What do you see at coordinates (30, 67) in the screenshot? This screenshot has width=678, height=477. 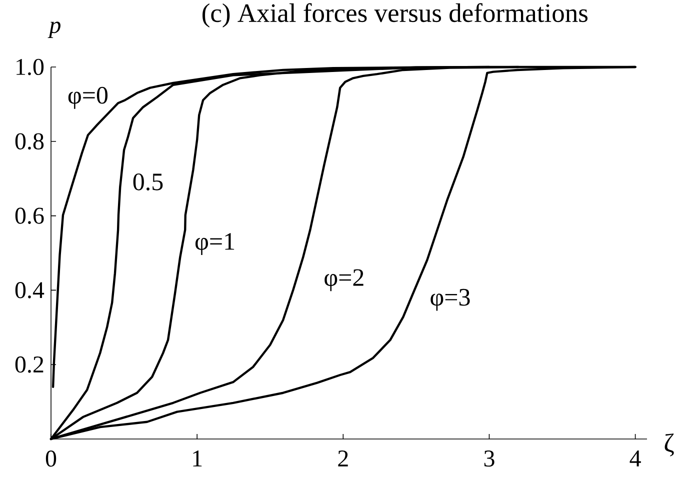 I see `y-tick-label: 1.0` at bounding box center [30, 67].